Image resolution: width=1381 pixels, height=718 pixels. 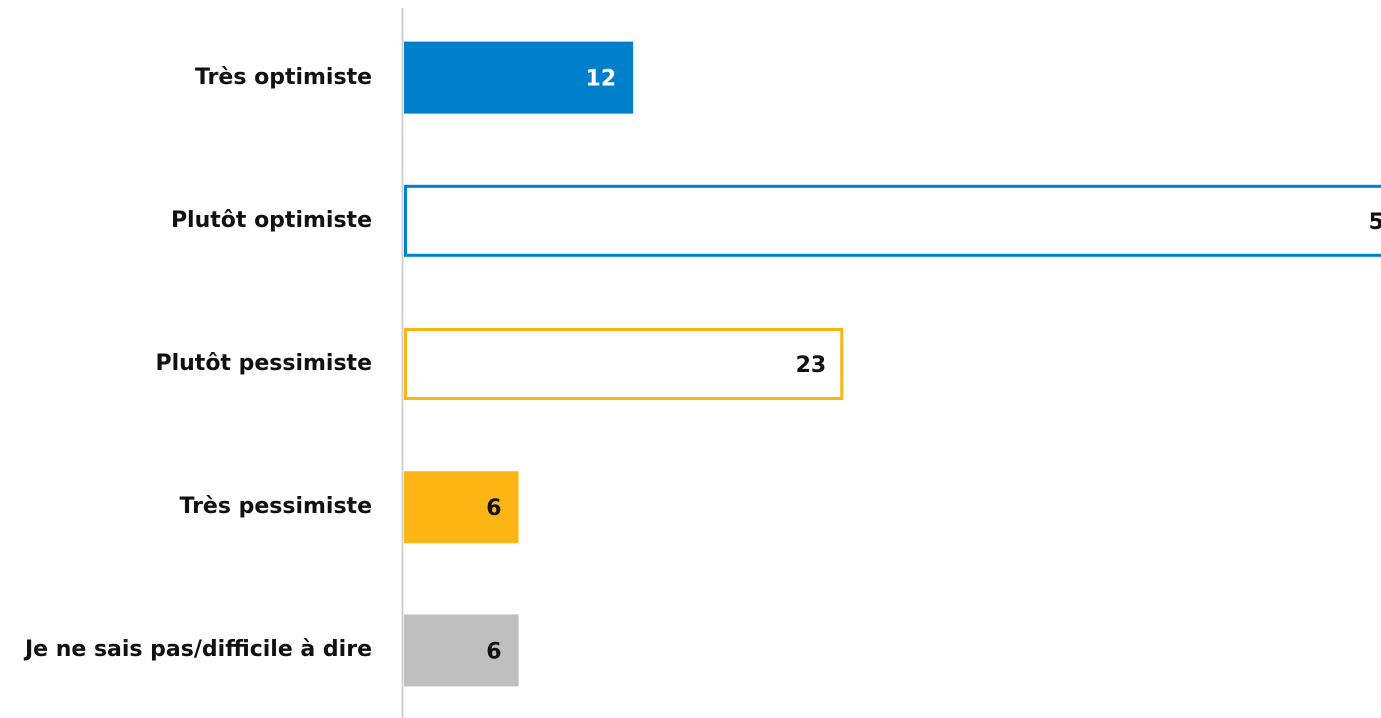 I want to click on category-text: Très optimiste, so click(x=283, y=77).